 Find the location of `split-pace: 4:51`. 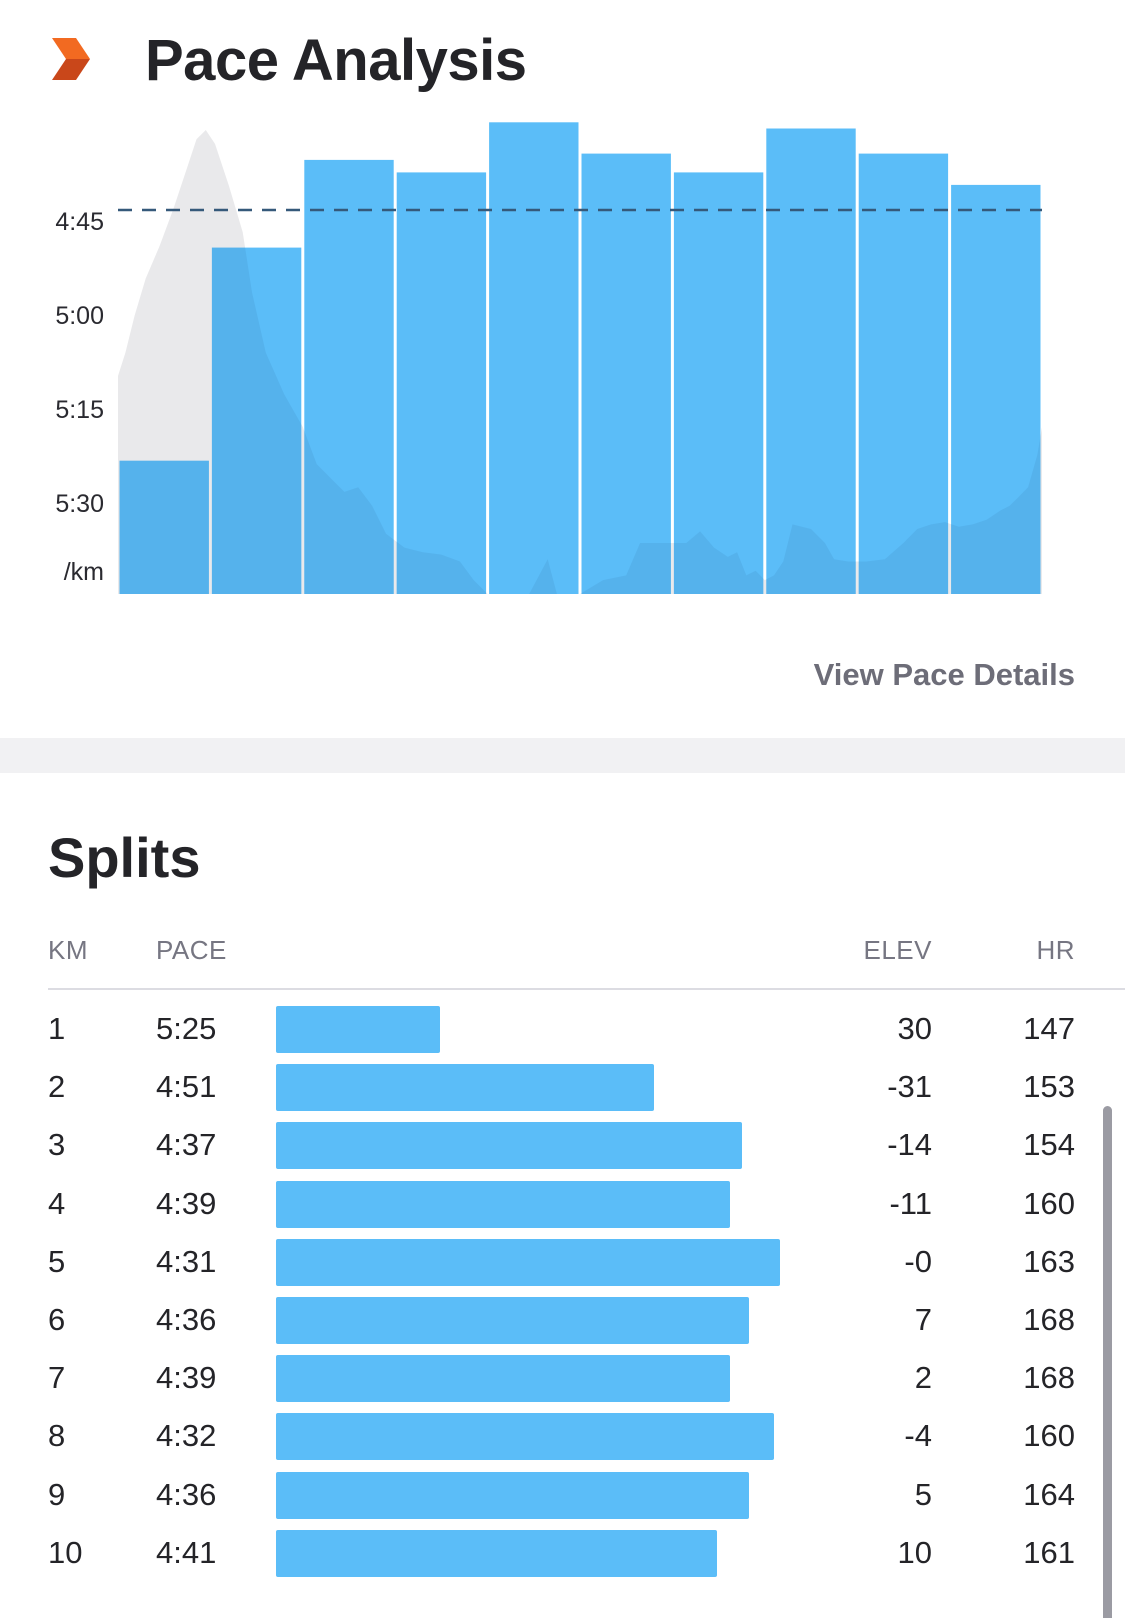

split-pace: 4:51 is located at coordinates (186, 1087).